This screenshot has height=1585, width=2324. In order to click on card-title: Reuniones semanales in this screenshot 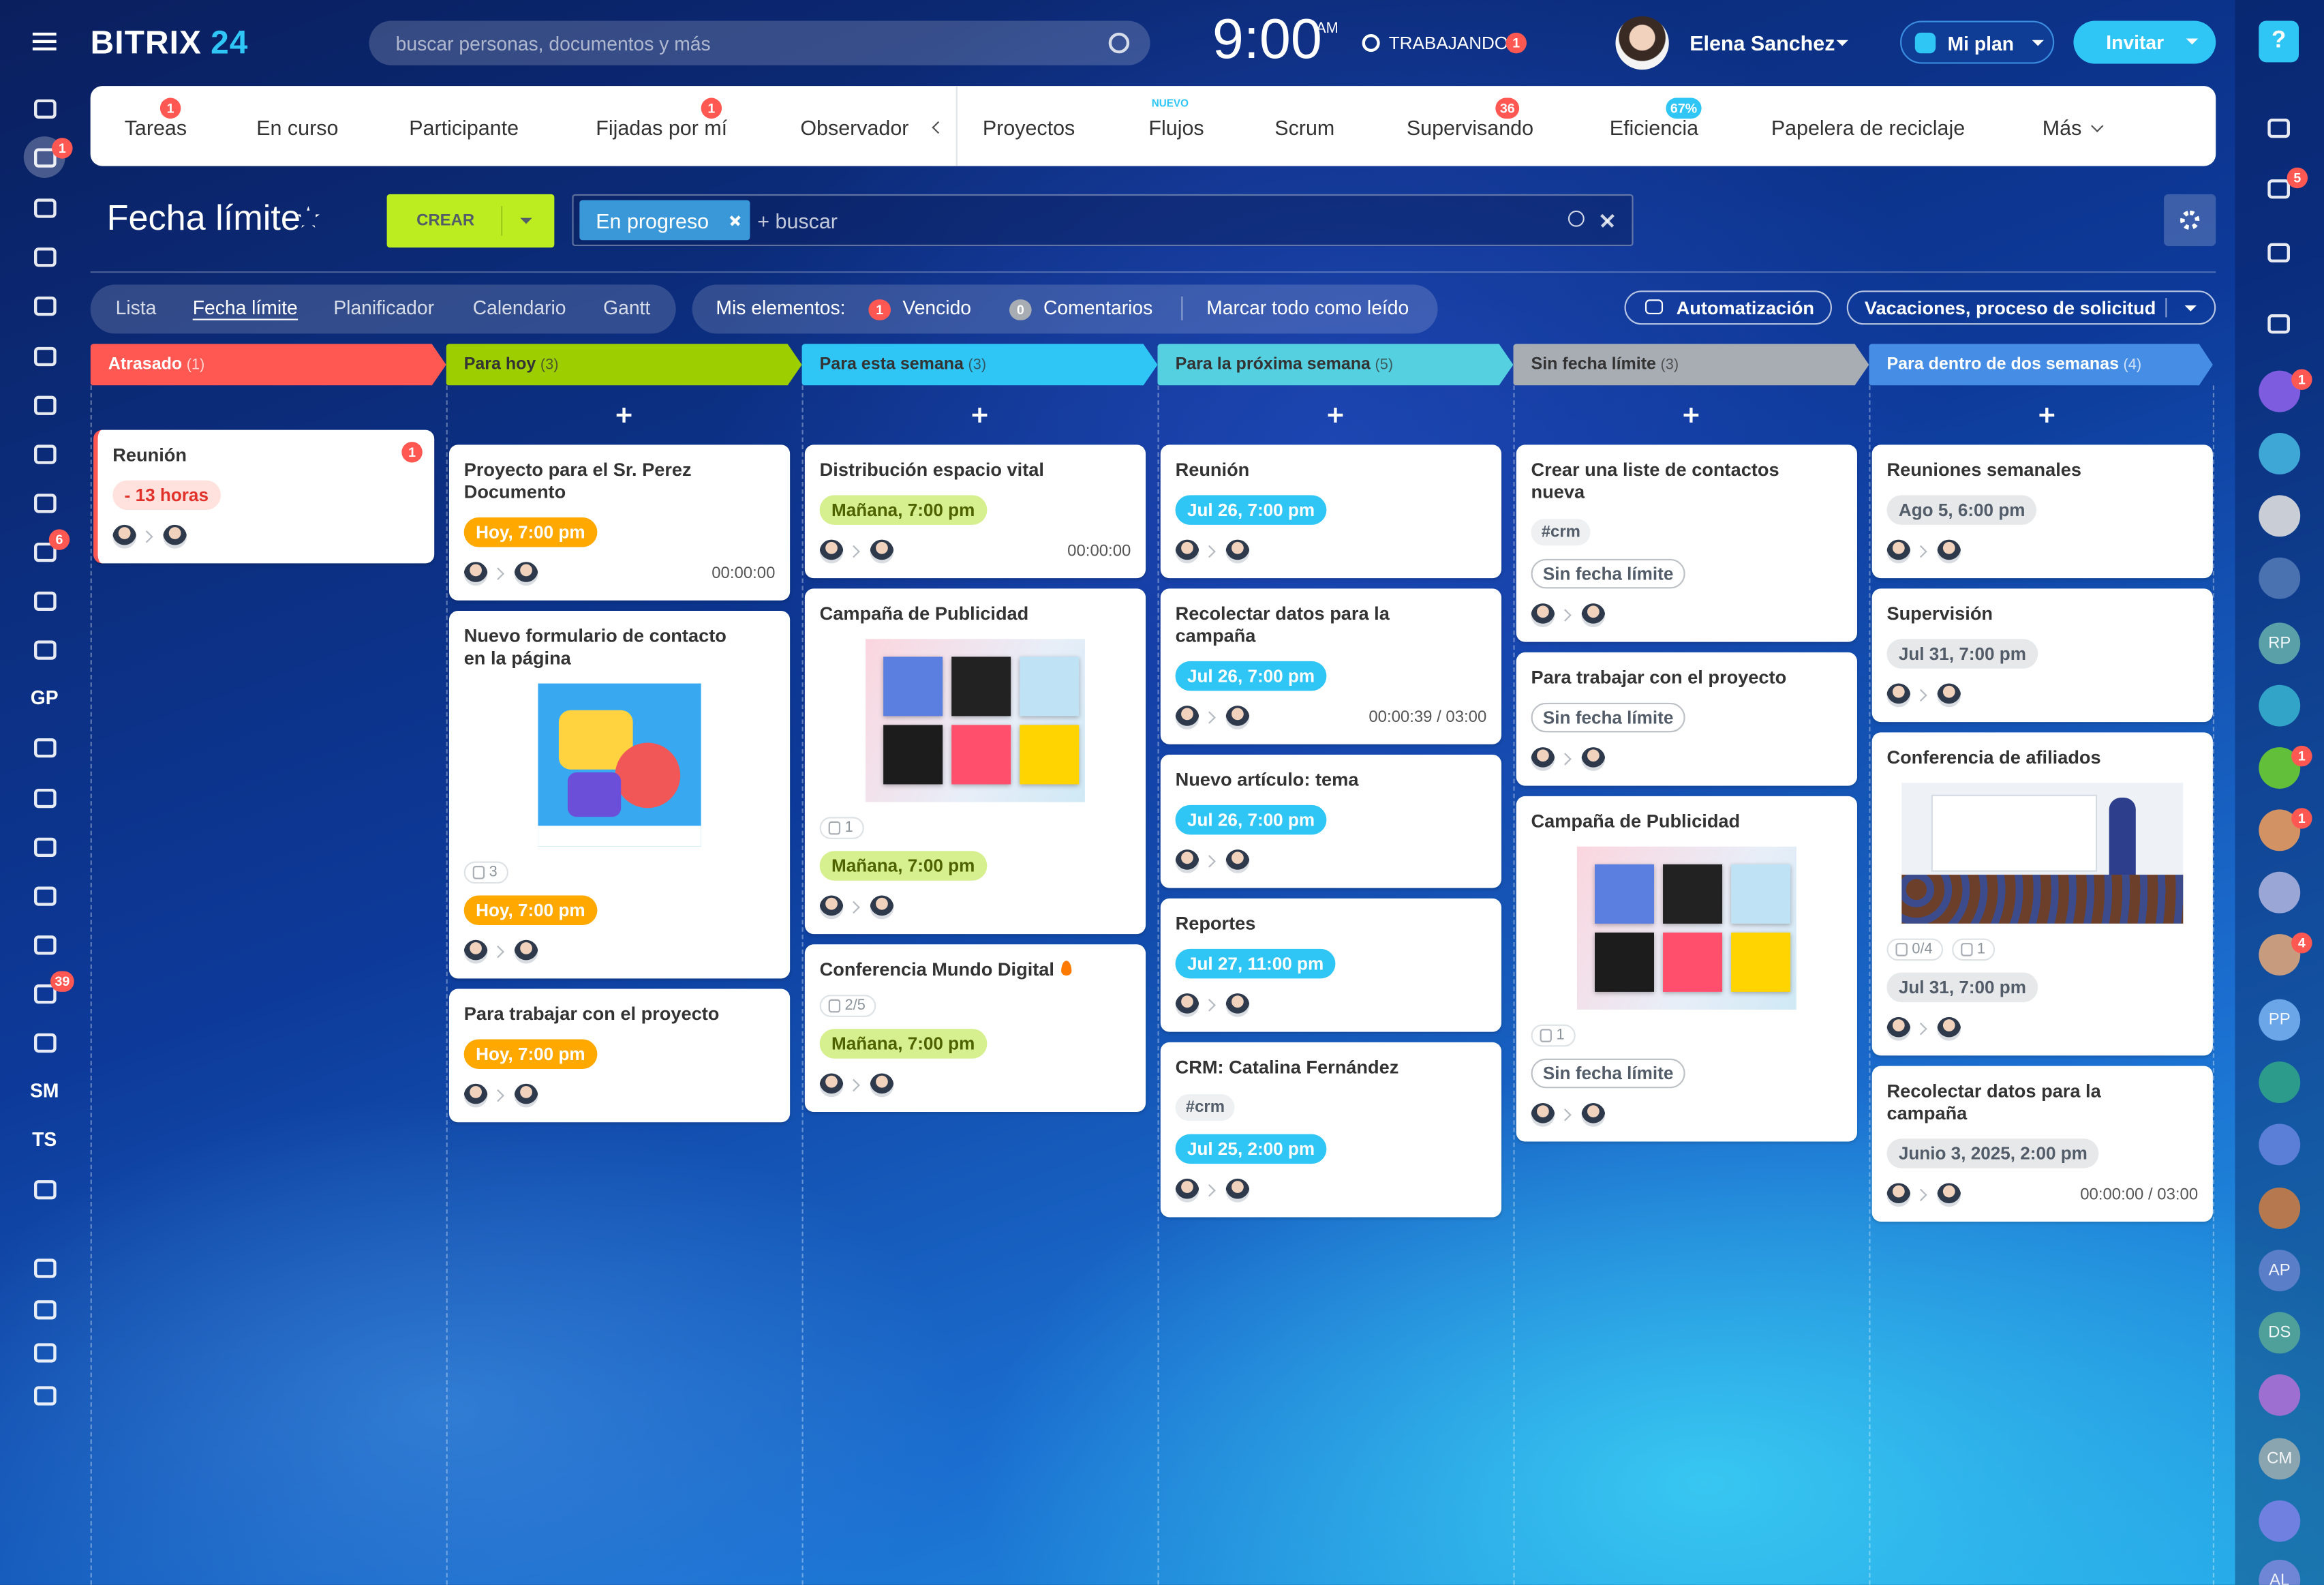, I will do `click(1984, 470)`.